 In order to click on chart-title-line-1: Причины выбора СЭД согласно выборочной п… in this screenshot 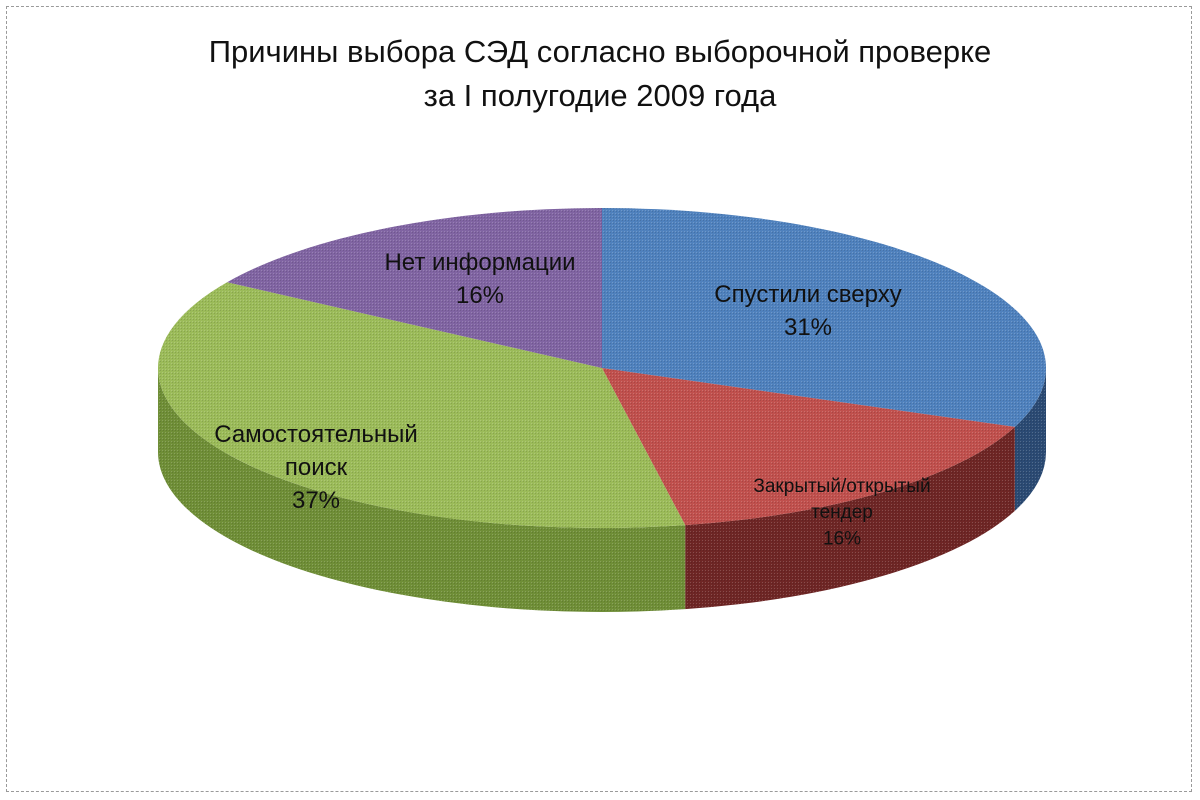, I will do `click(600, 51)`.